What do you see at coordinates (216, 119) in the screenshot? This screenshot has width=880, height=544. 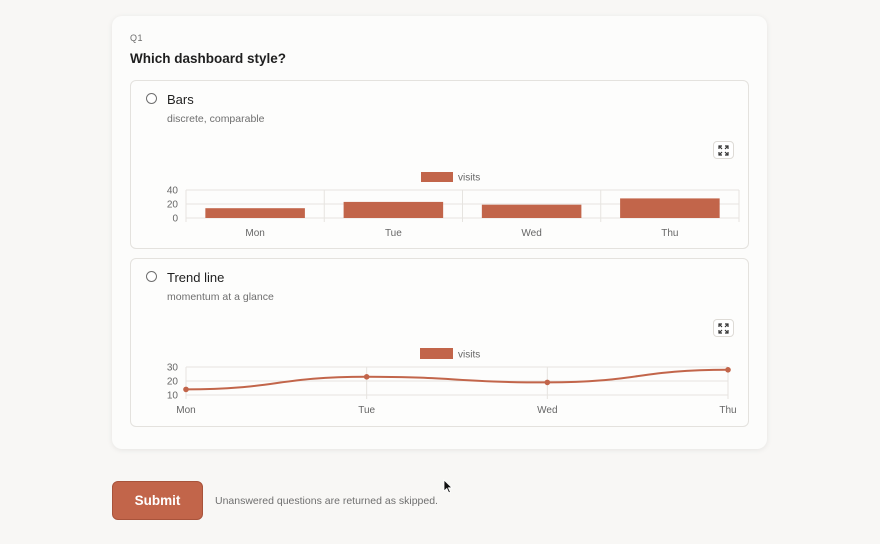 I see `option-bars-description: discrete, comparable` at bounding box center [216, 119].